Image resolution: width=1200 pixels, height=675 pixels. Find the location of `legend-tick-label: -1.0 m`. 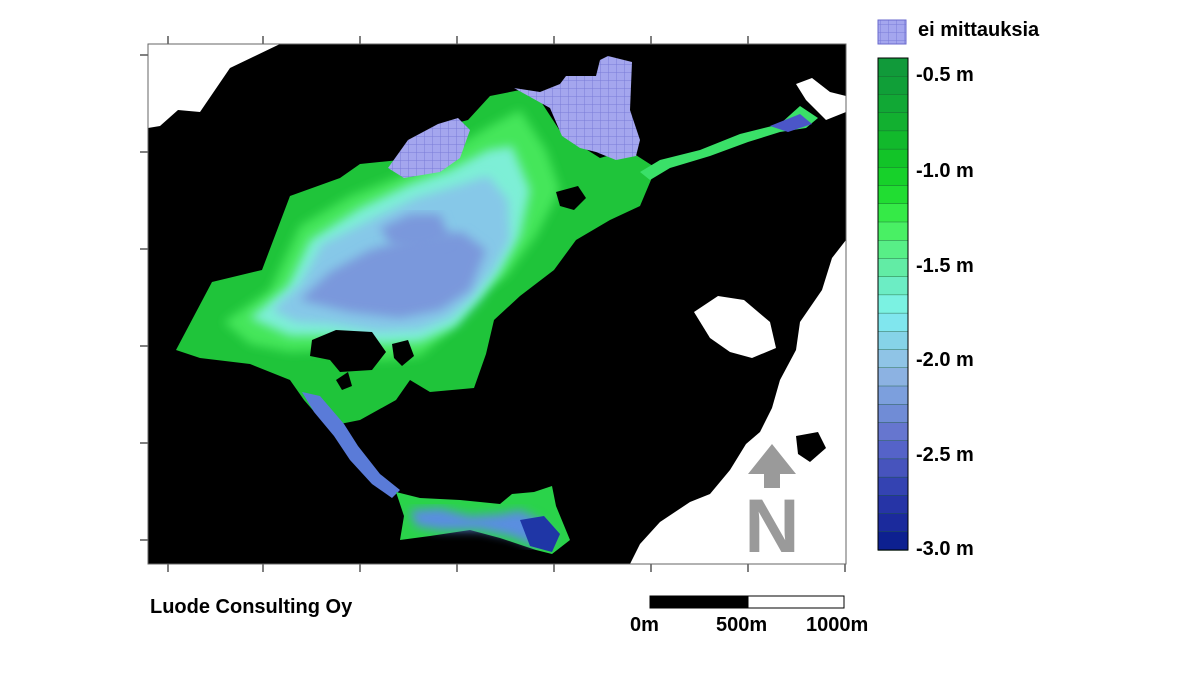

legend-tick-label: -1.0 m is located at coordinates (945, 171).